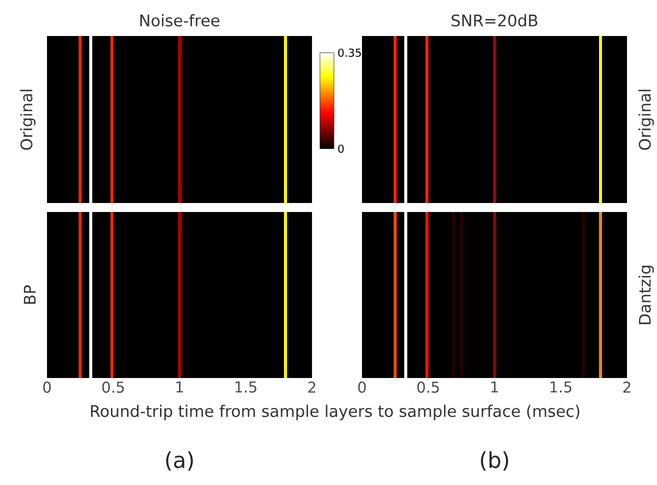 The height and width of the screenshot is (485, 657). What do you see at coordinates (341, 148) in the screenshot?
I see `color-bar-label: 0` at bounding box center [341, 148].